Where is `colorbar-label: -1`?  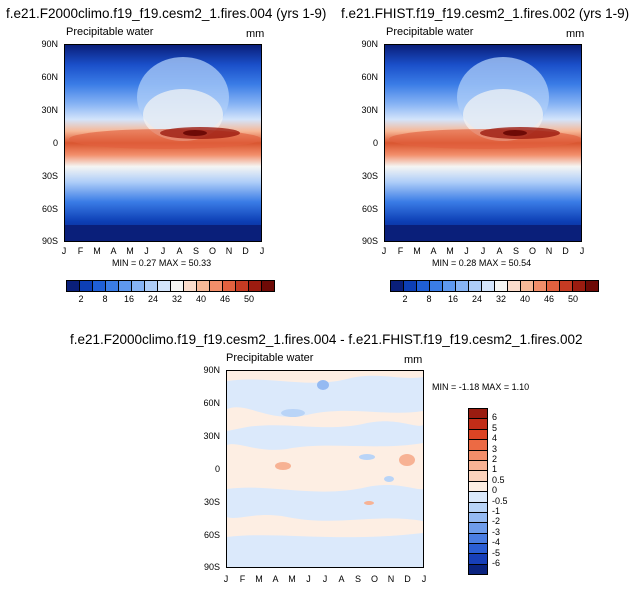
colorbar-label: -1 is located at coordinates (496, 511).